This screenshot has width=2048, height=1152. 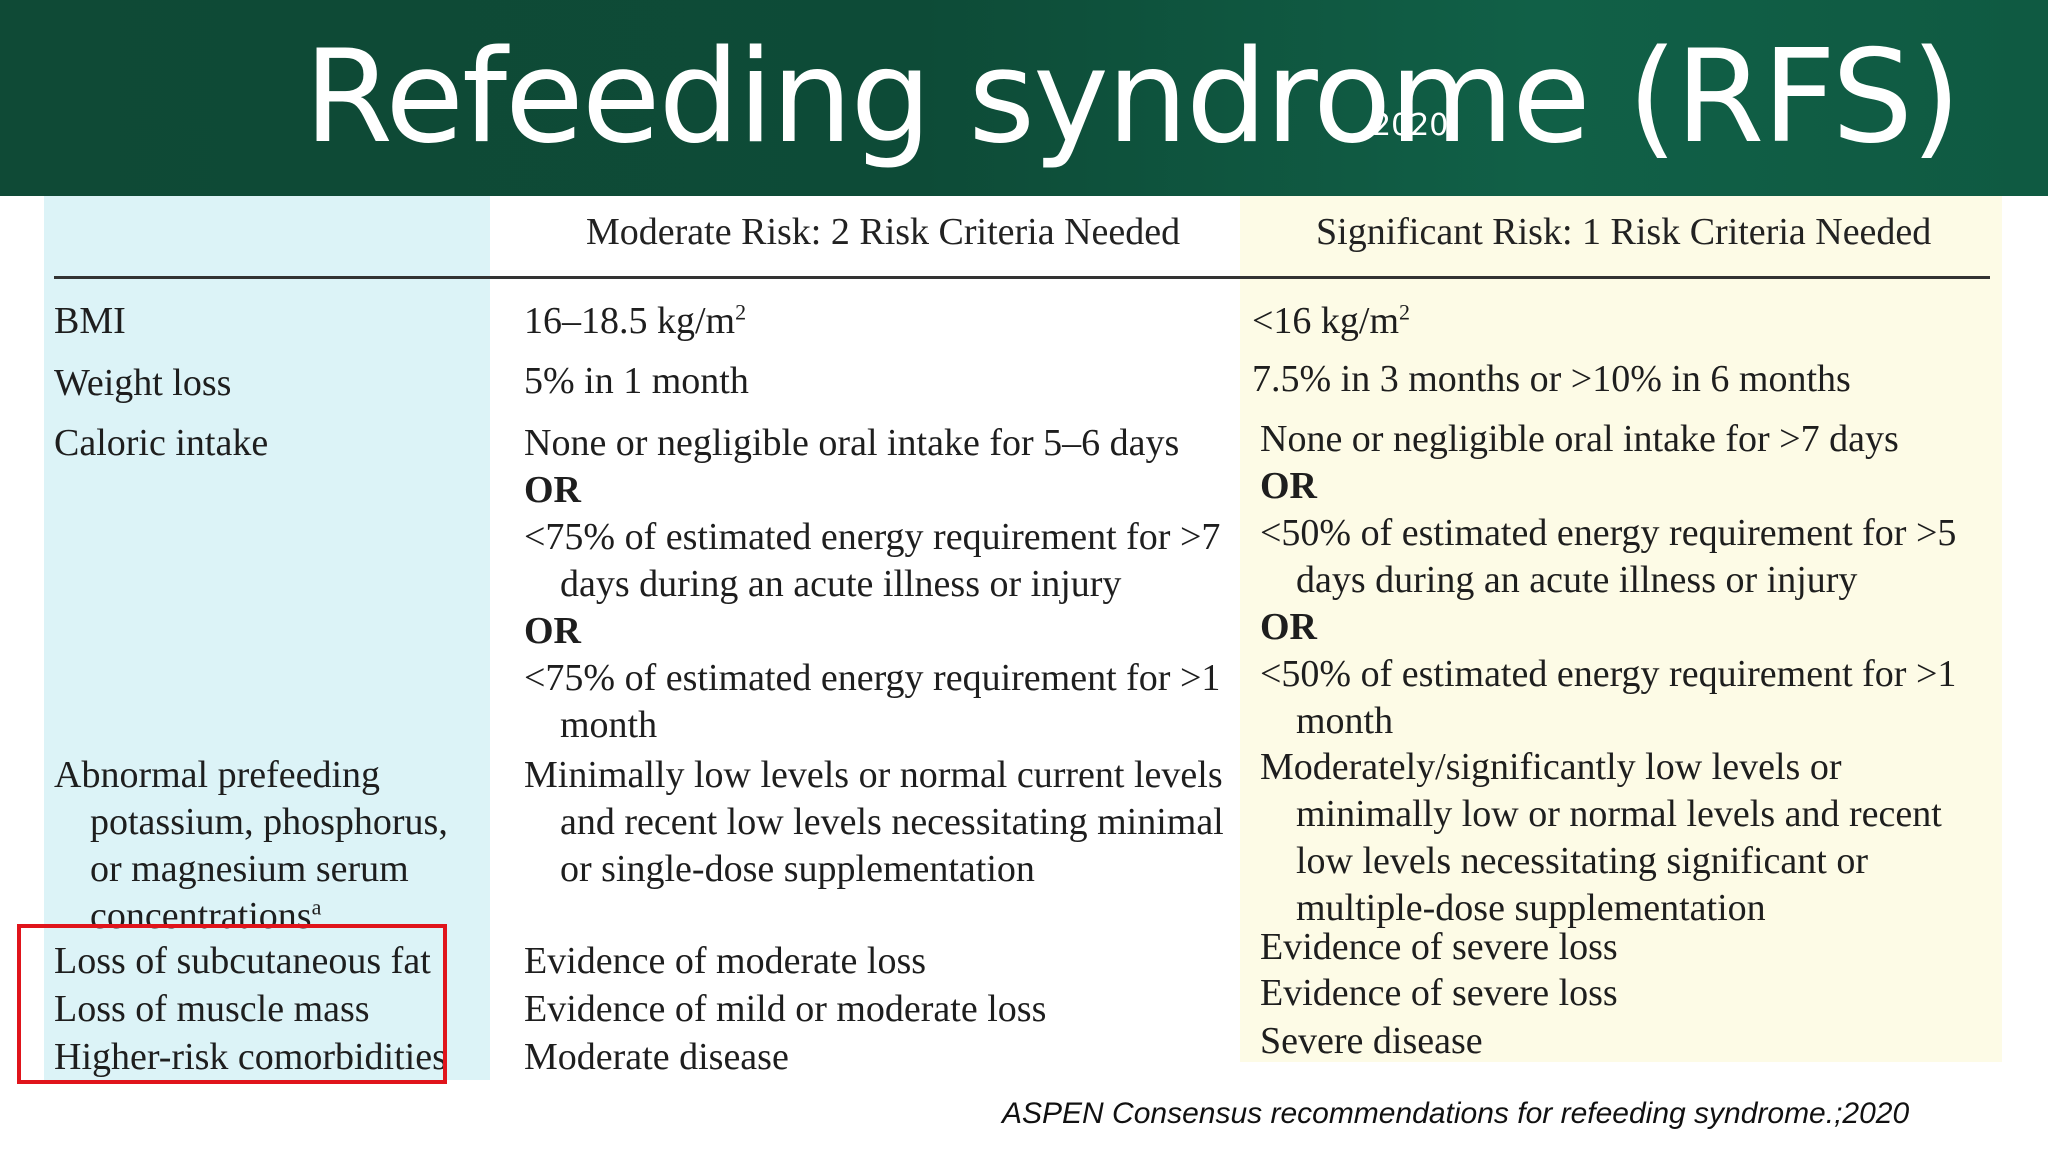 I want to click on significant-bmi: <16 kg/m2, so click(x=1331, y=320).